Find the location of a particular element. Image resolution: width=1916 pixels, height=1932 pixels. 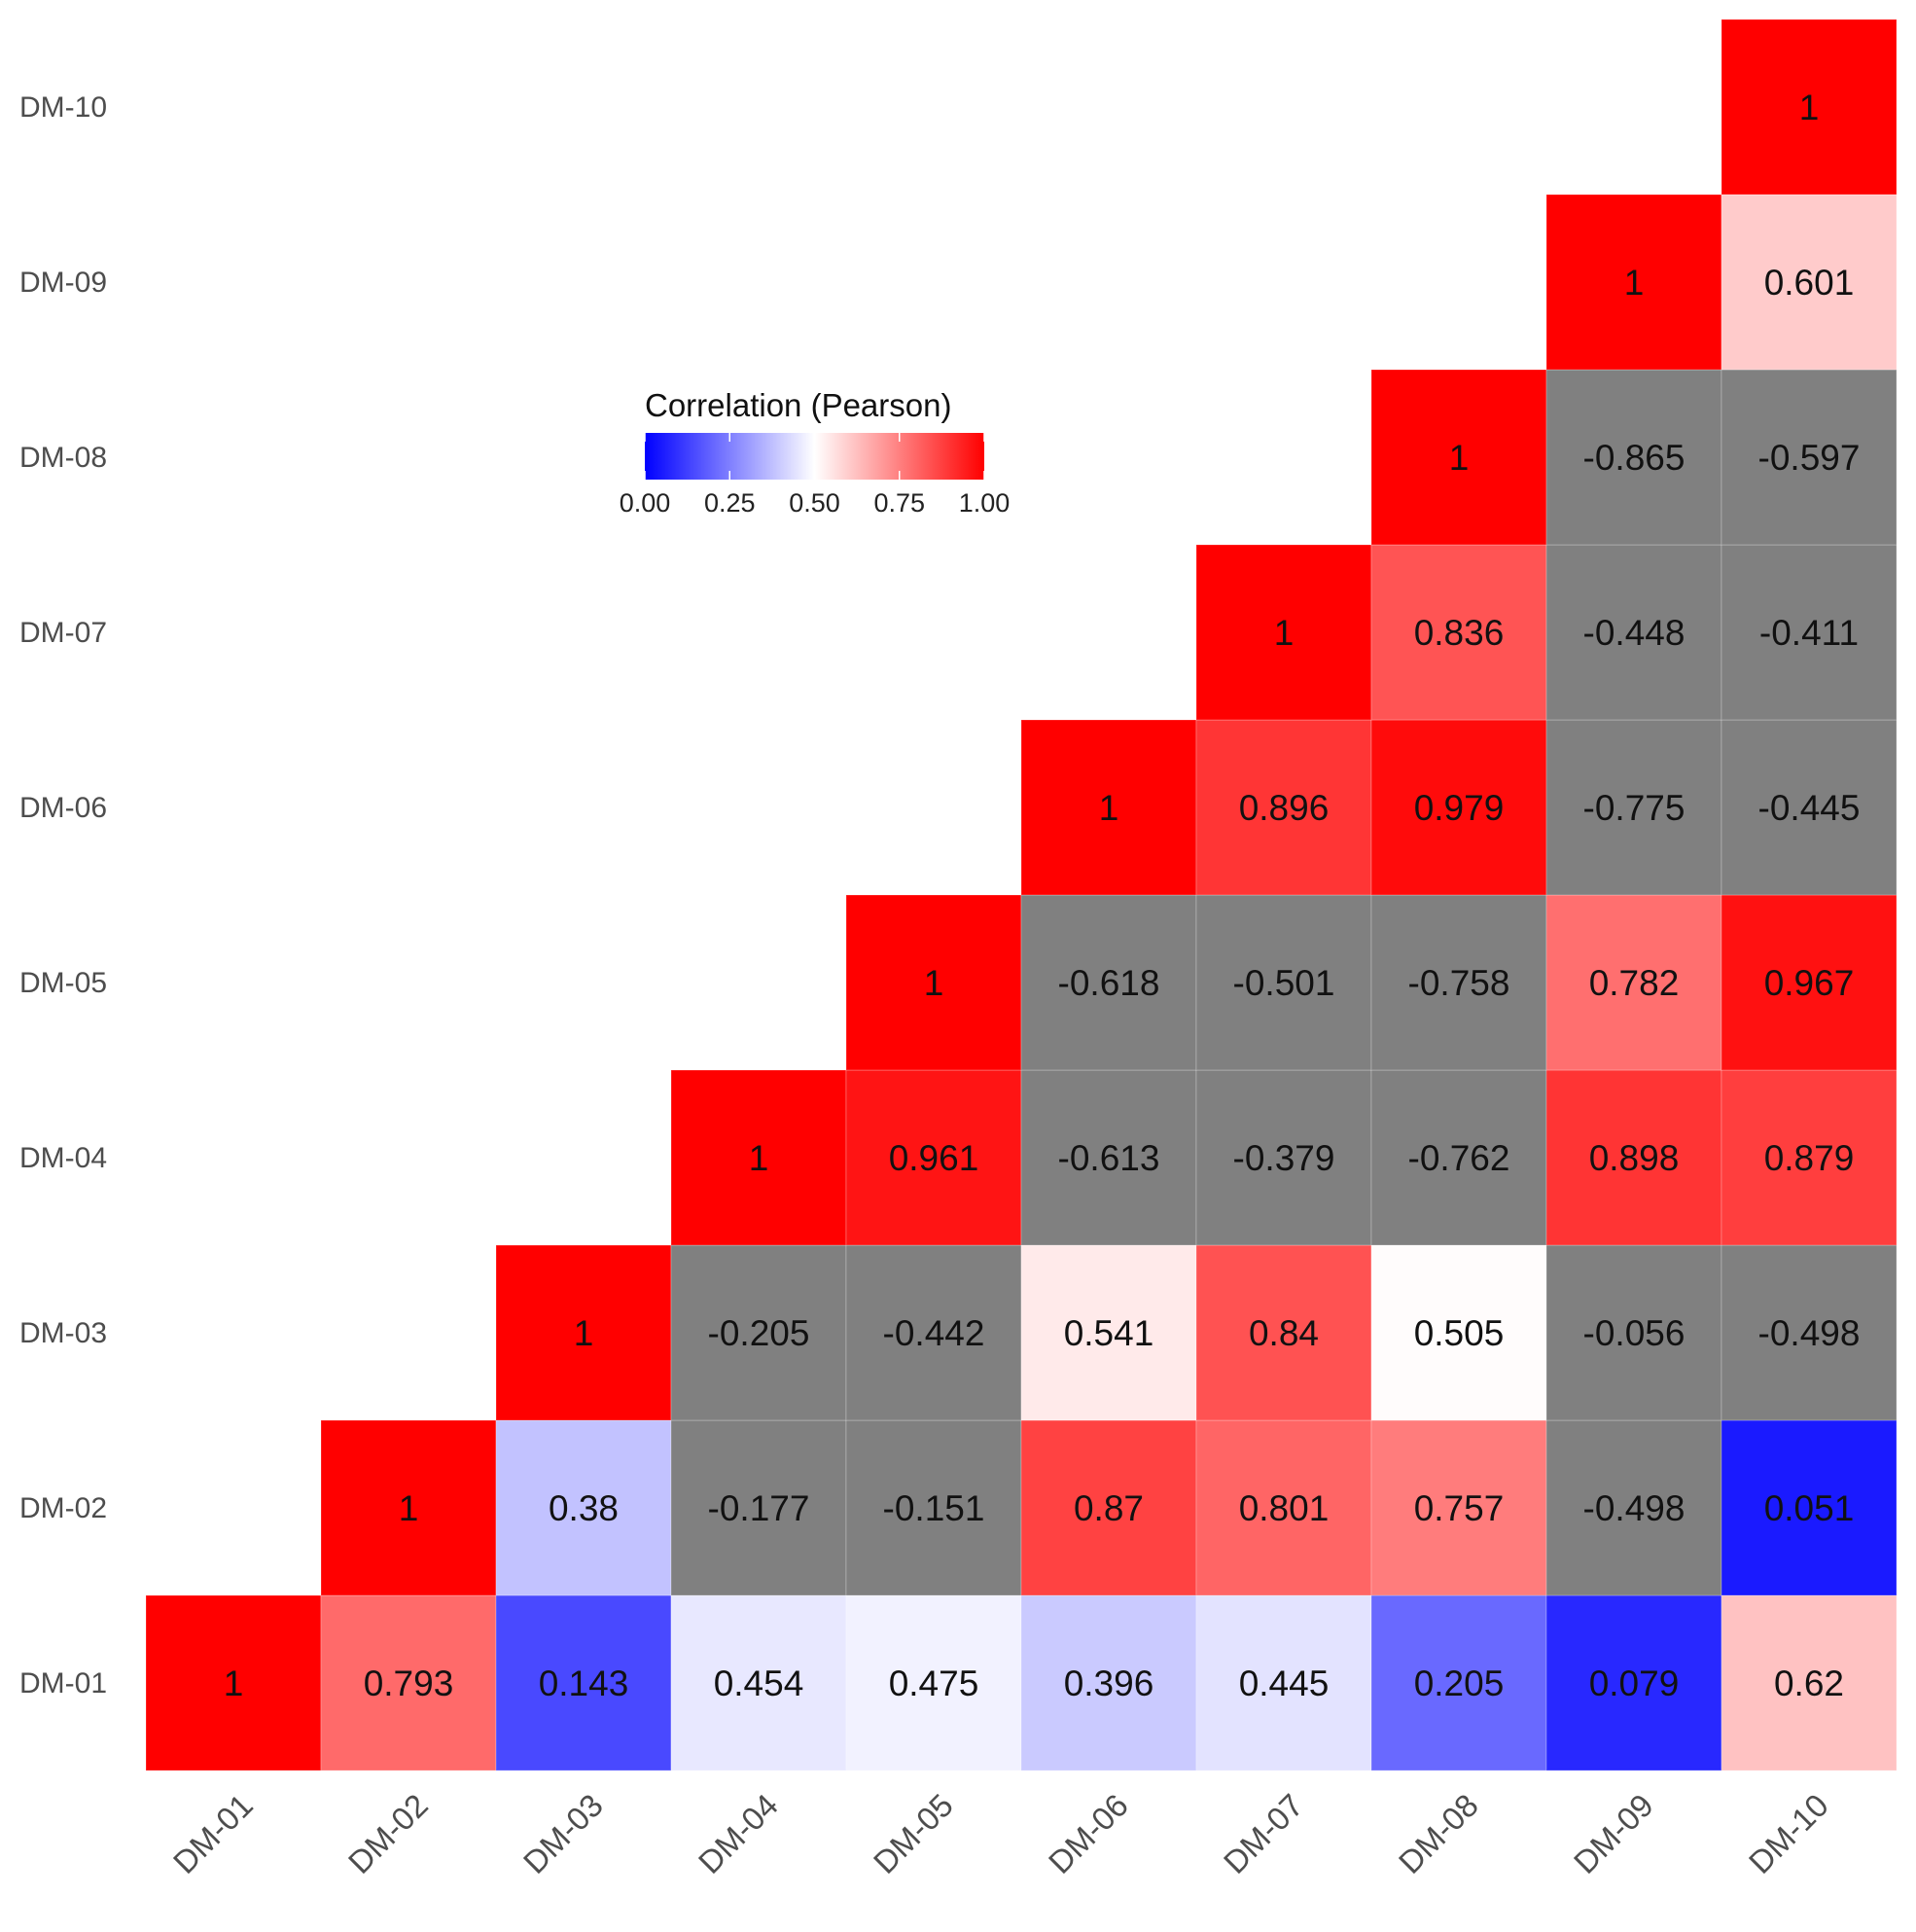

cell-value-label: -0.448 is located at coordinates (1634, 633).